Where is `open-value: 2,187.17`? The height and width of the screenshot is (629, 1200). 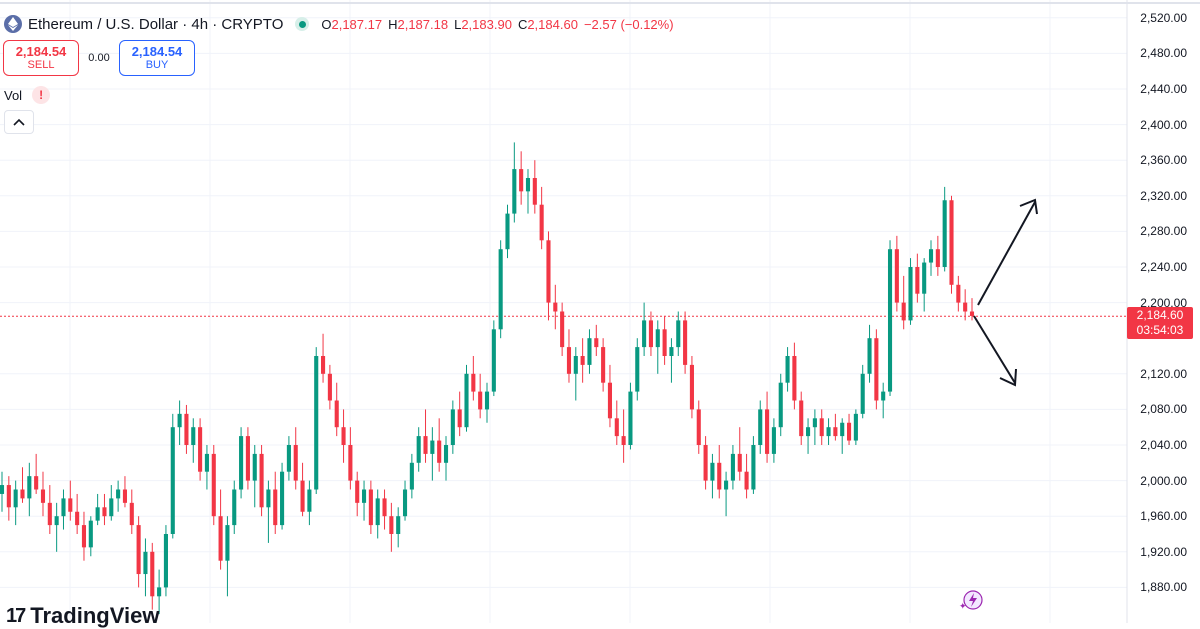 open-value: 2,187.17 is located at coordinates (357, 24).